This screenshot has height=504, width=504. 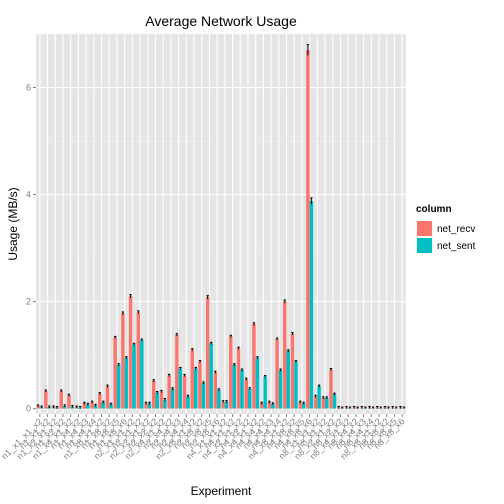 What do you see at coordinates (28, 302) in the screenshot?
I see `y-tick-label: 2` at bounding box center [28, 302].